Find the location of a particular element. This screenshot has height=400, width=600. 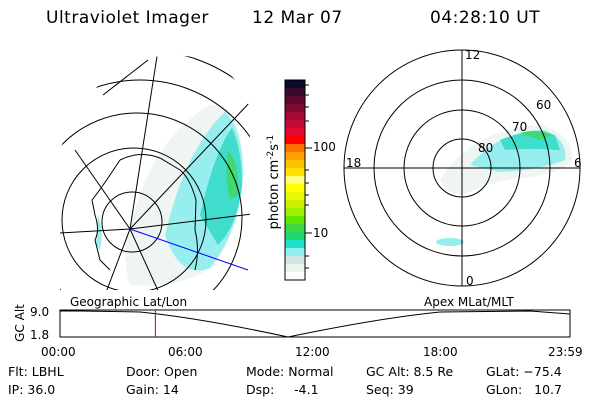

left-map-label: Geographic Lat/Lon is located at coordinates (129, 302).